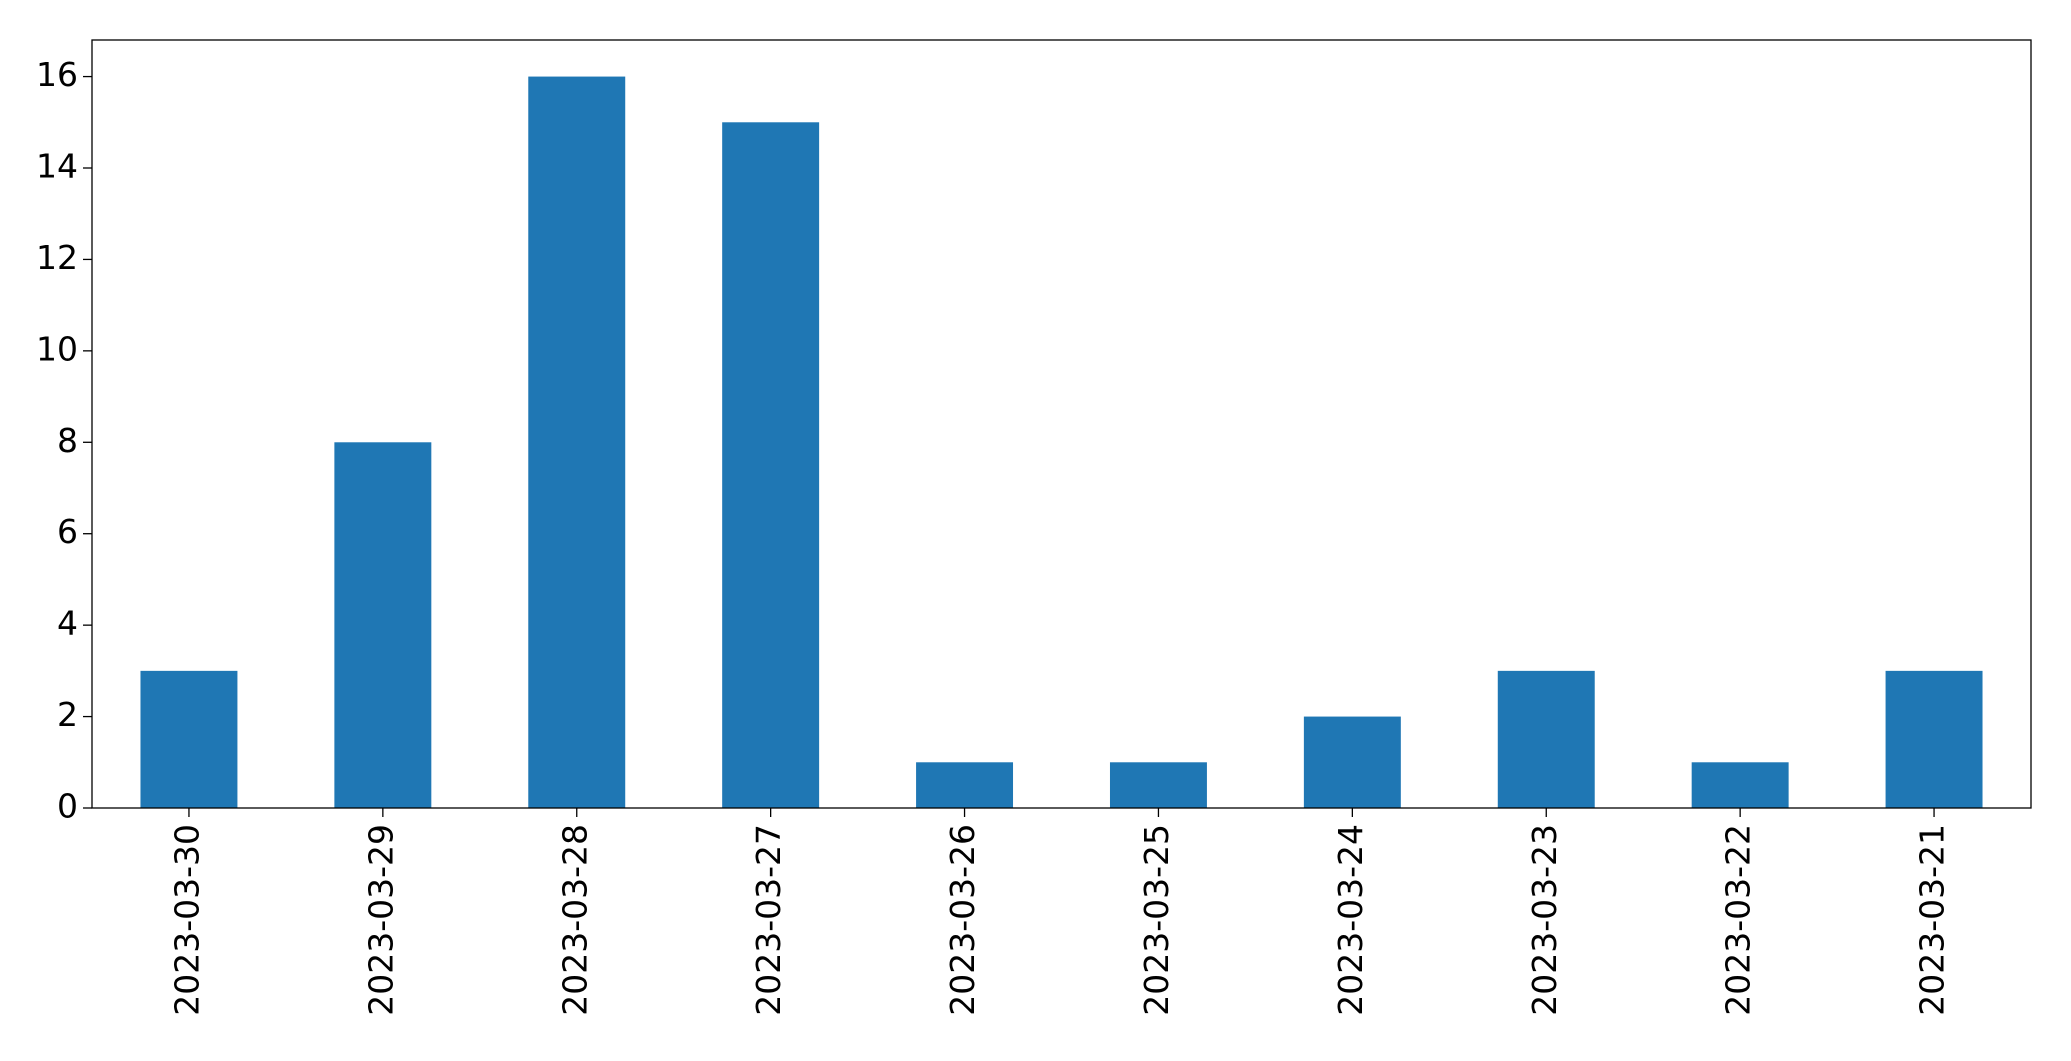 The width and height of the screenshot is (2071, 1061). What do you see at coordinates (57, 74) in the screenshot?
I see `y-tick-label: 16` at bounding box center [57, 74].